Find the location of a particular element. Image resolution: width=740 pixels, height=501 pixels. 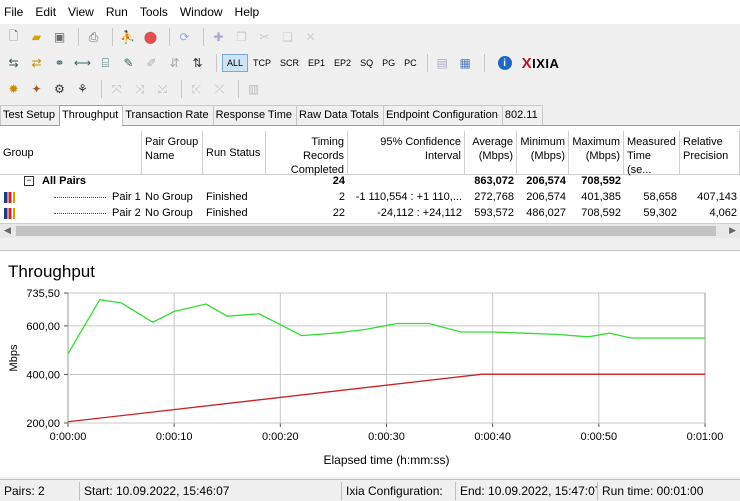

tab-test-setup: Test Setup is located at coordinates (30, 115).